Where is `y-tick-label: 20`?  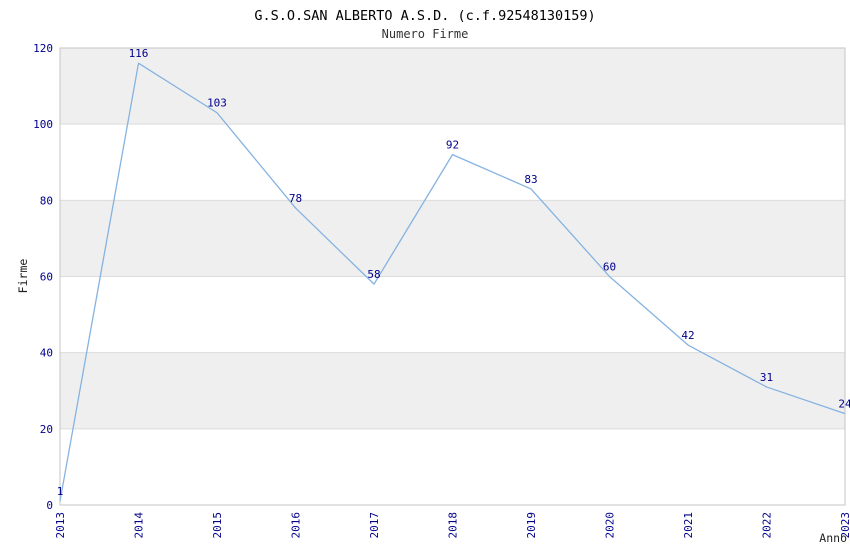 y-tick-label: 20 is located at coordinates (46, 429).